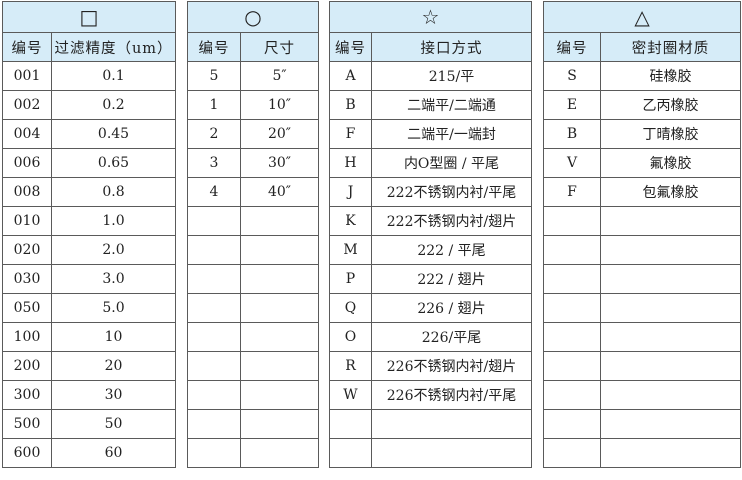 Image resolution: width=742 pixels, height=480 pixels. Describe the element at coordinates (27, 279) in the screenshot. I see `code-cell: 030` at that location.